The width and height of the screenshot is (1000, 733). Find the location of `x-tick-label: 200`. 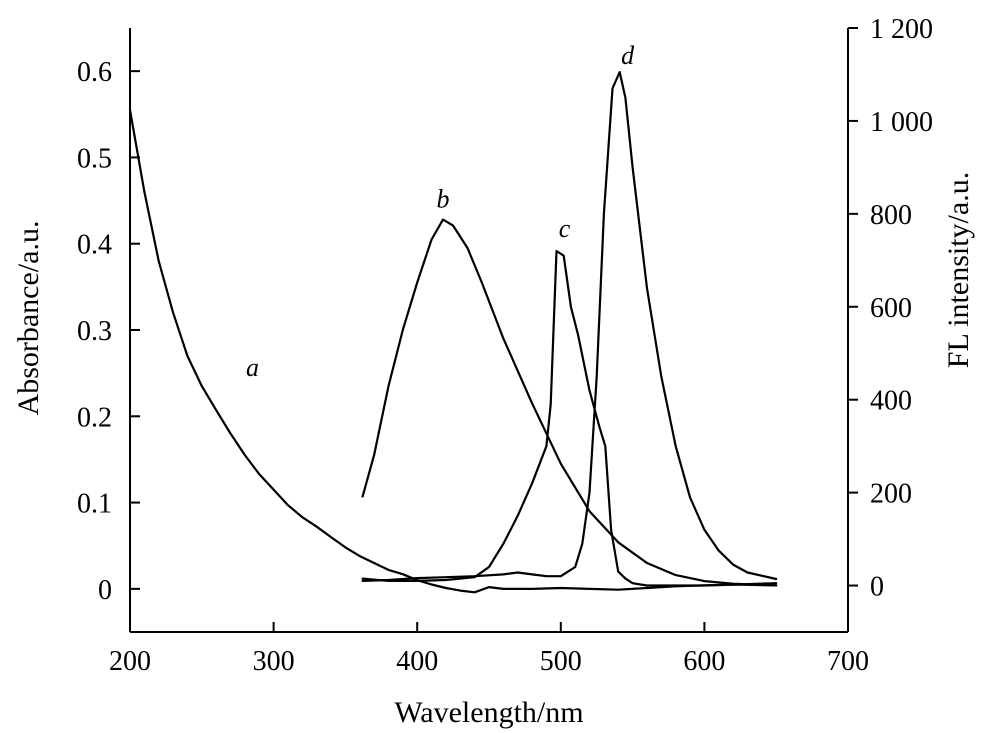

x-tick-label: 200 is located at coordinates (130, 661).